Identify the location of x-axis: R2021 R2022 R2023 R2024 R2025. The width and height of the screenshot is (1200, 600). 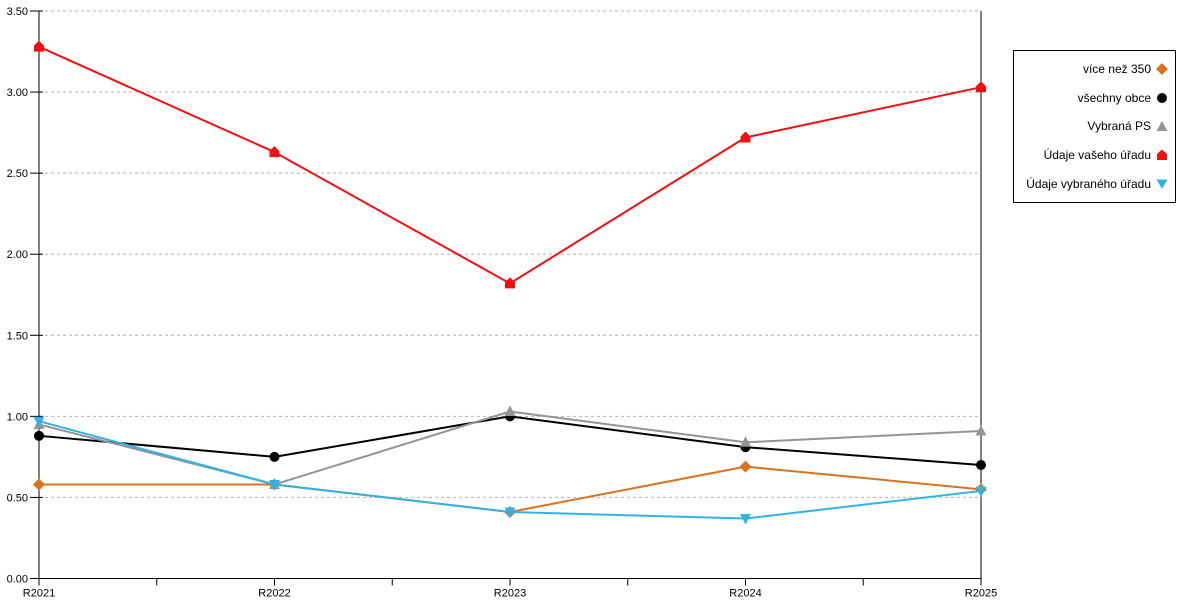
(510, 589).